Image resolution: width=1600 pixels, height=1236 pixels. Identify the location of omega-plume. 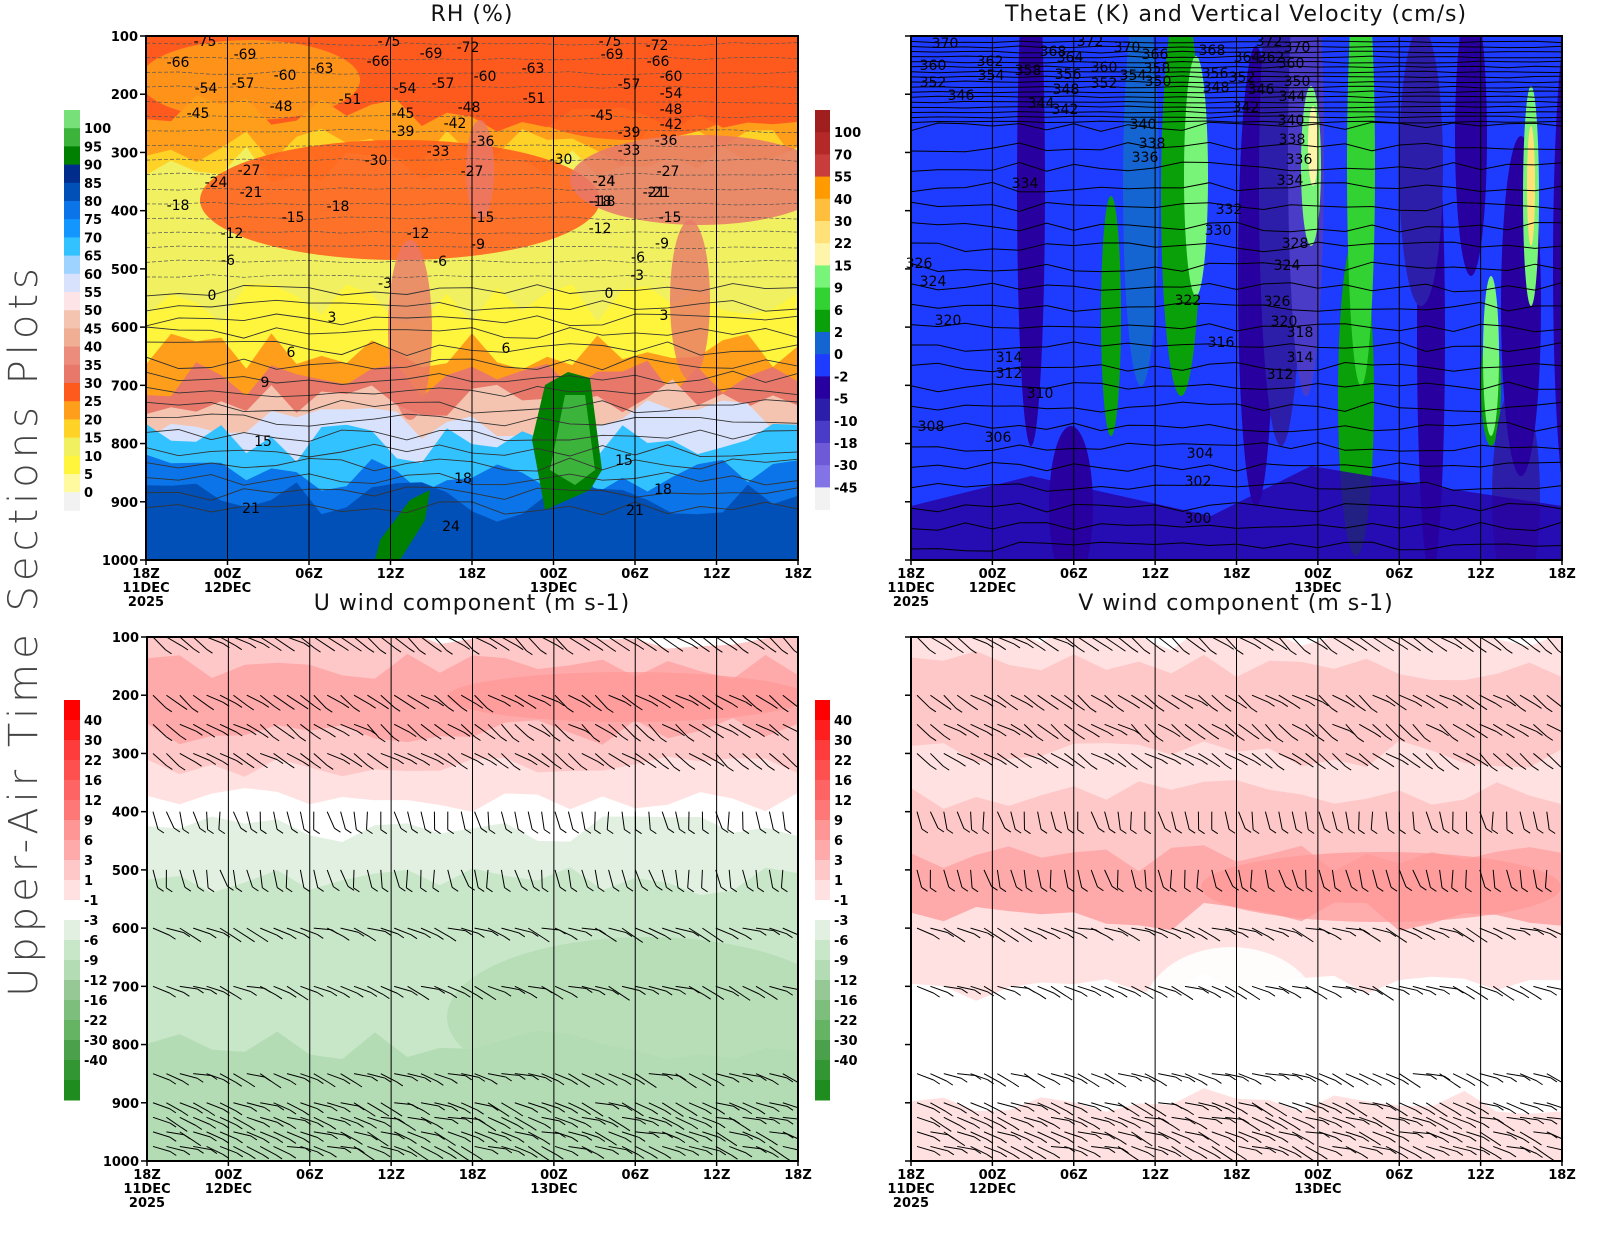
(1591, 226).